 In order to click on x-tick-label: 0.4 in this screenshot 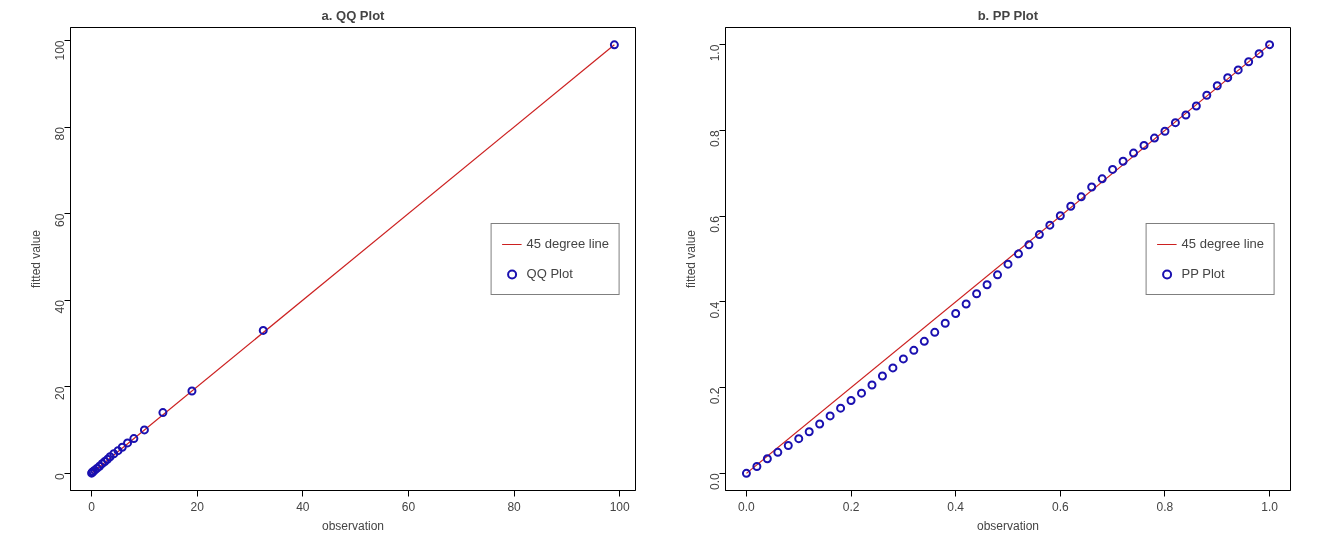, I will do `click(956, 506)`.